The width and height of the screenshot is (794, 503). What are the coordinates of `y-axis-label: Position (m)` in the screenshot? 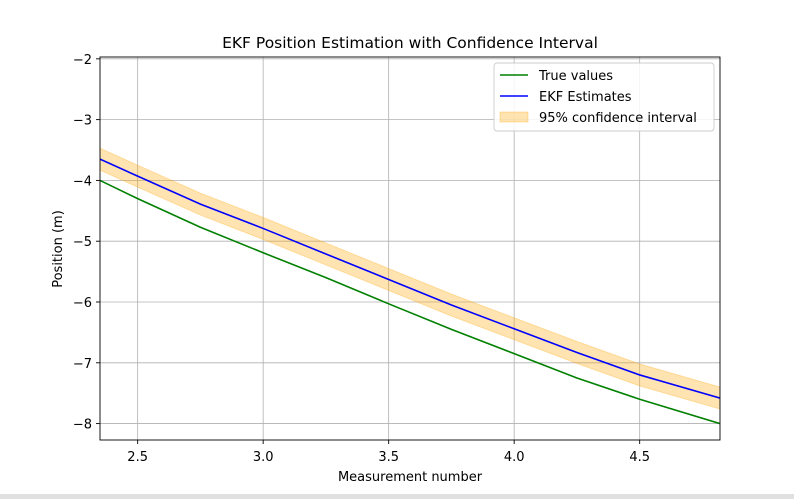 It's located at (58, 249).